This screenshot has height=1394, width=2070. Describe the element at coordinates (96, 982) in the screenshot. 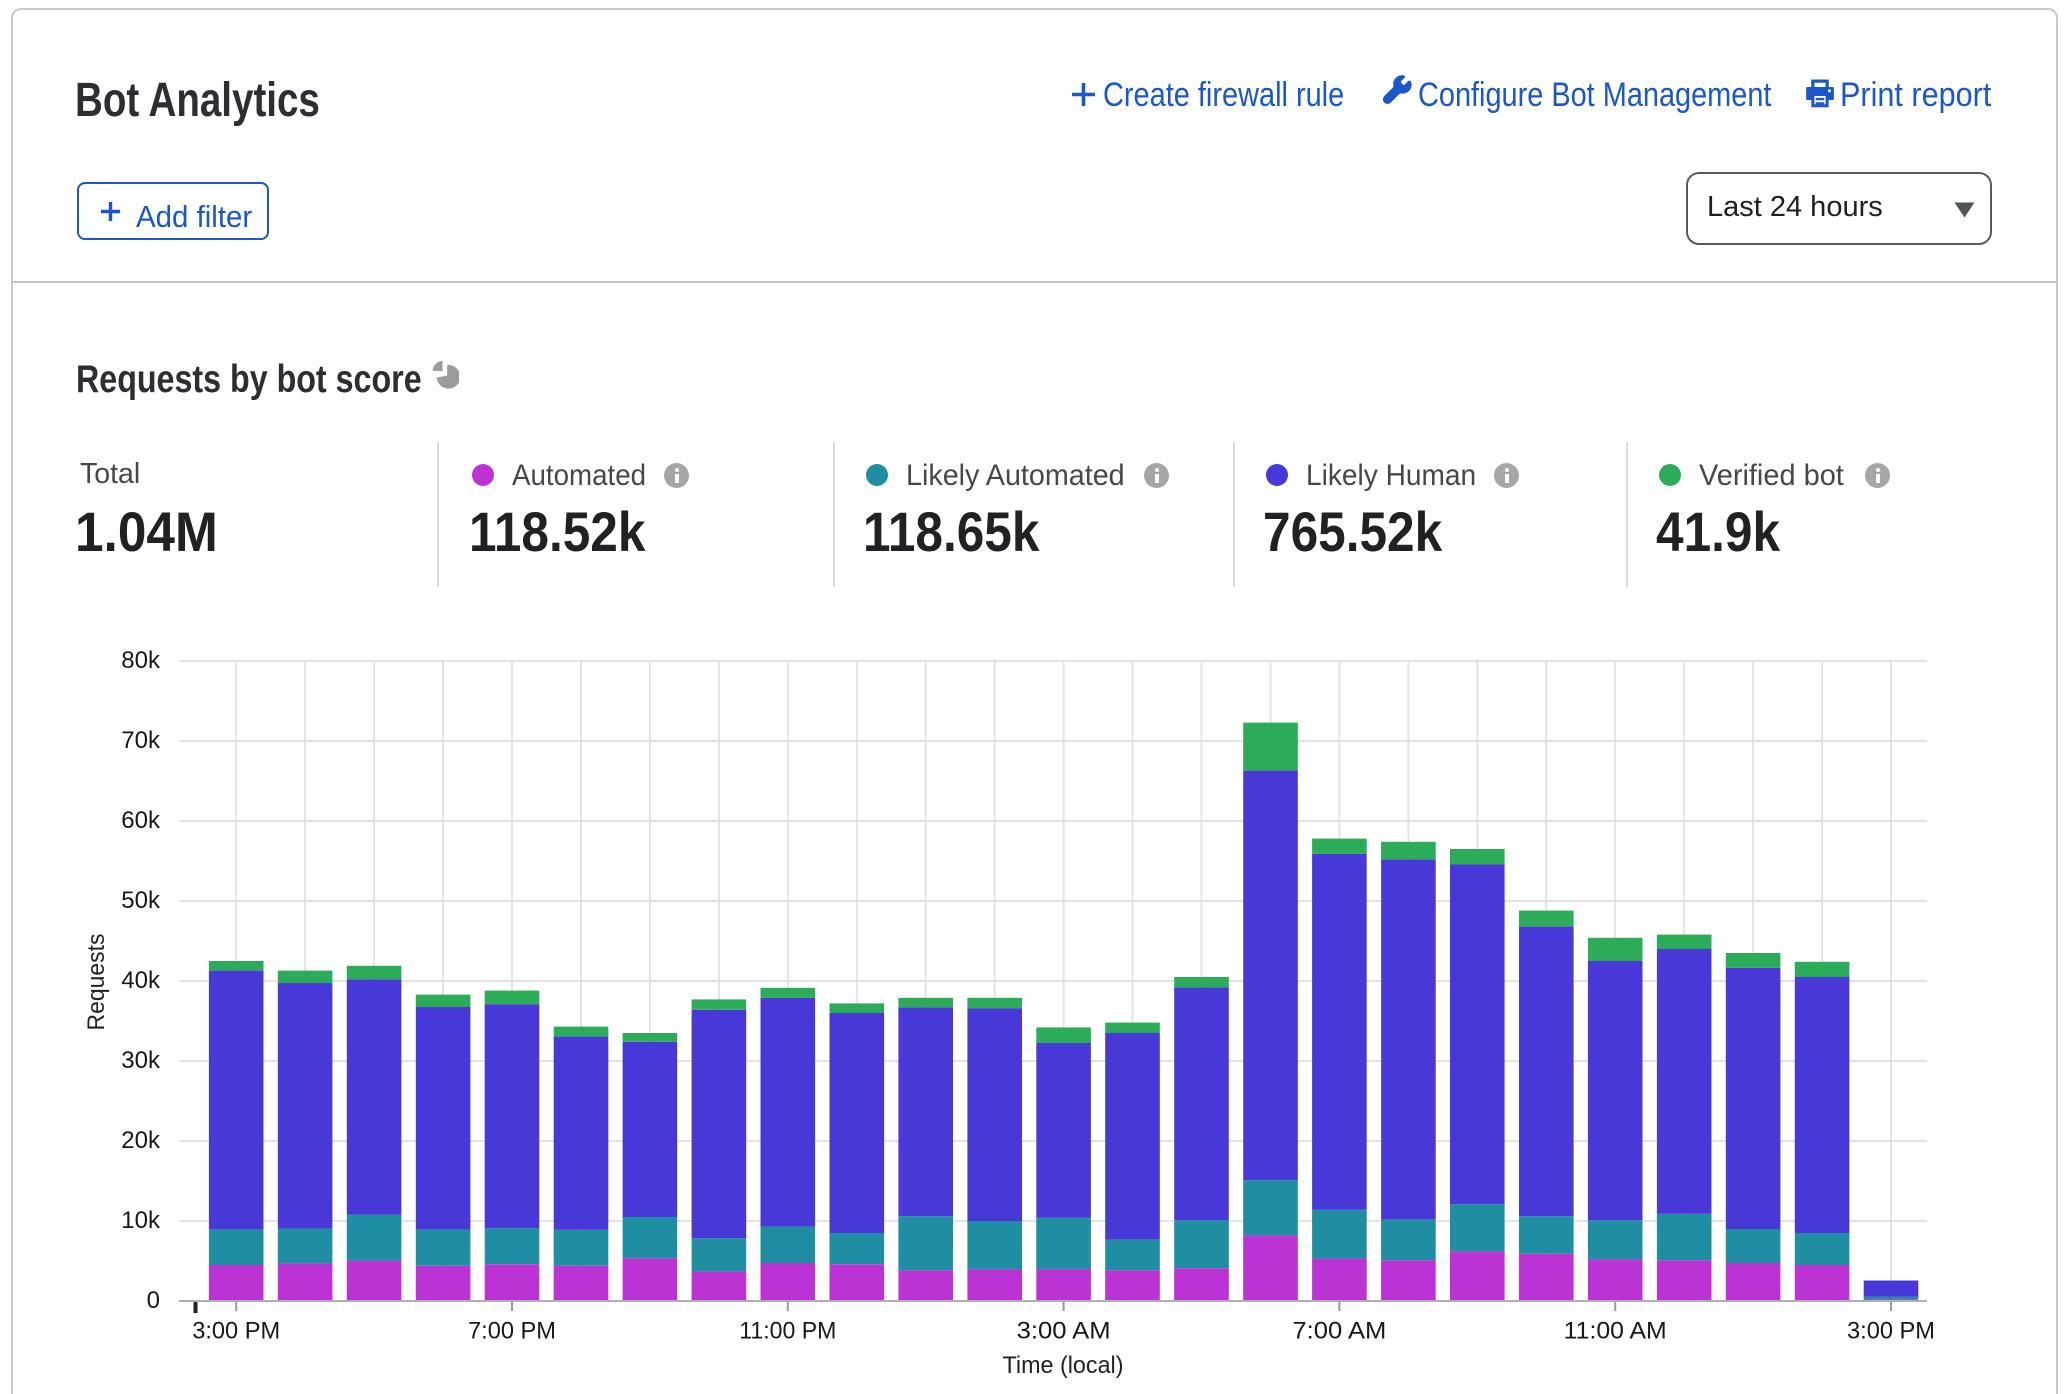

I see `svg-text: Requests` at that location.